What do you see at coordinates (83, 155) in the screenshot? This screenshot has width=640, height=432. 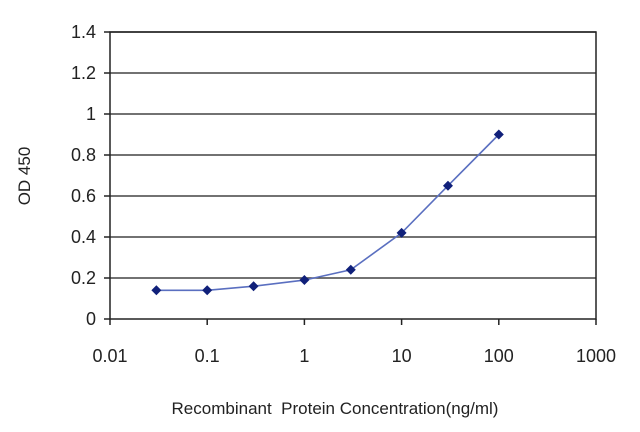 I see `y-tick-label: 0.8` at bounding box center [83, 155].